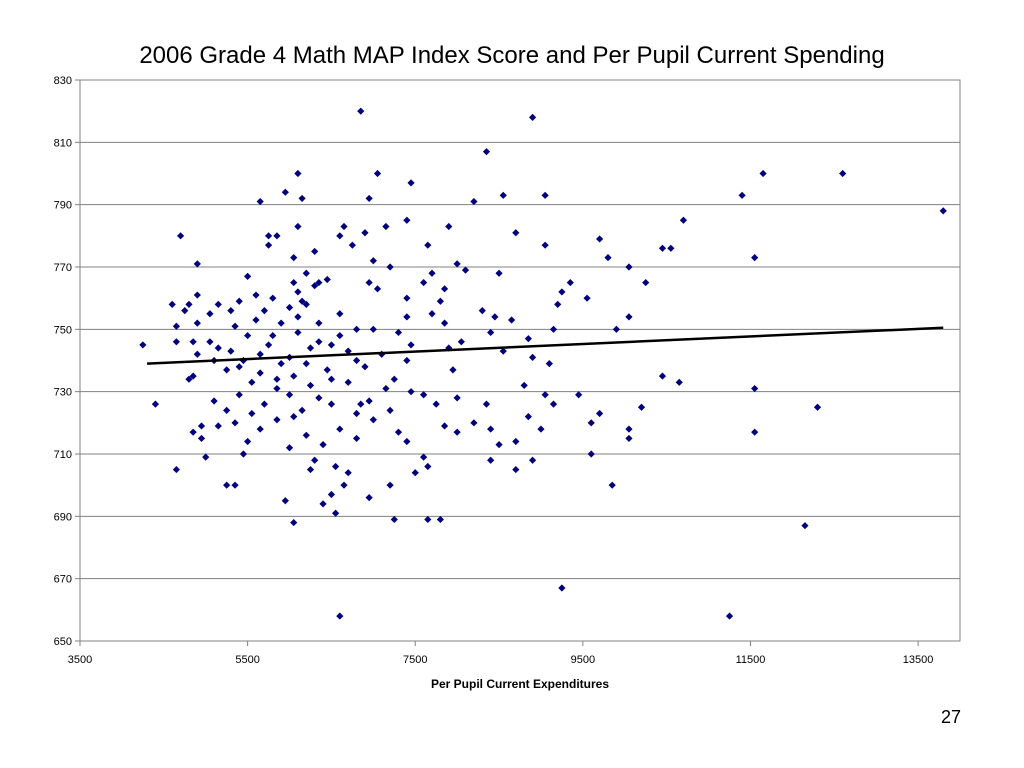  What do you see at coordinates (63, 330) in the screenshot?
I see `y-tick-label: 750` at bounding box center [63, 330].